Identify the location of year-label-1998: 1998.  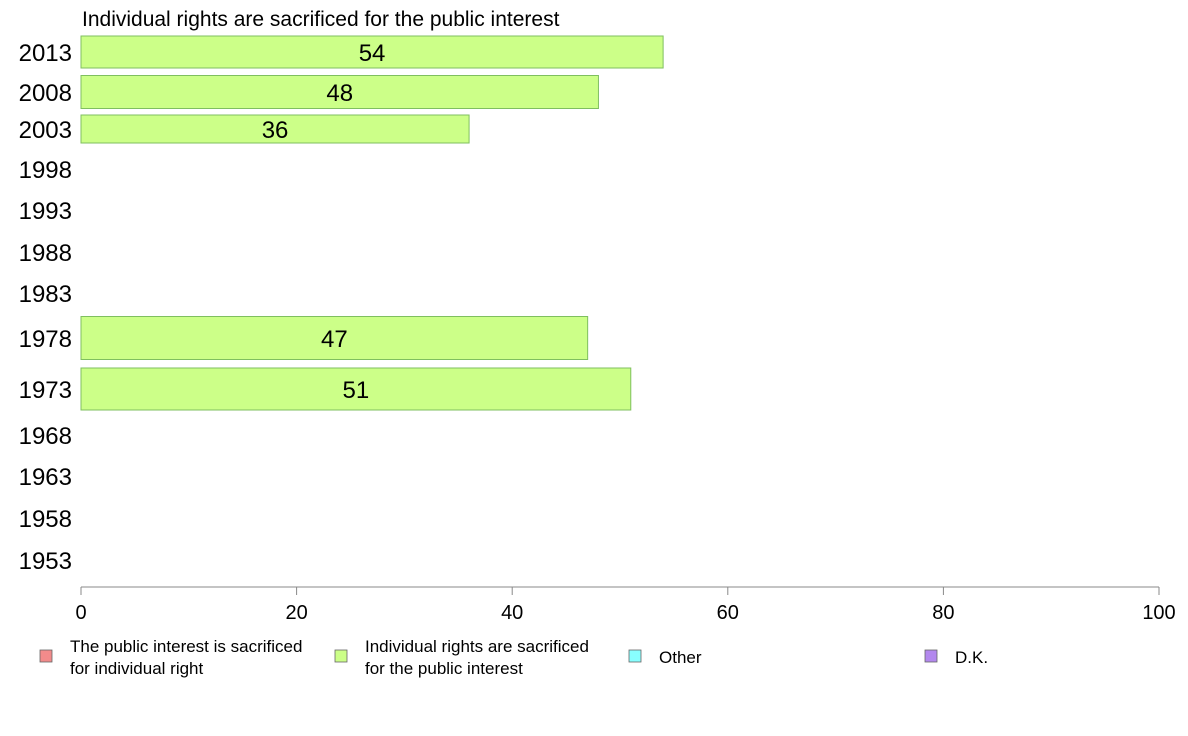
(45, 170).